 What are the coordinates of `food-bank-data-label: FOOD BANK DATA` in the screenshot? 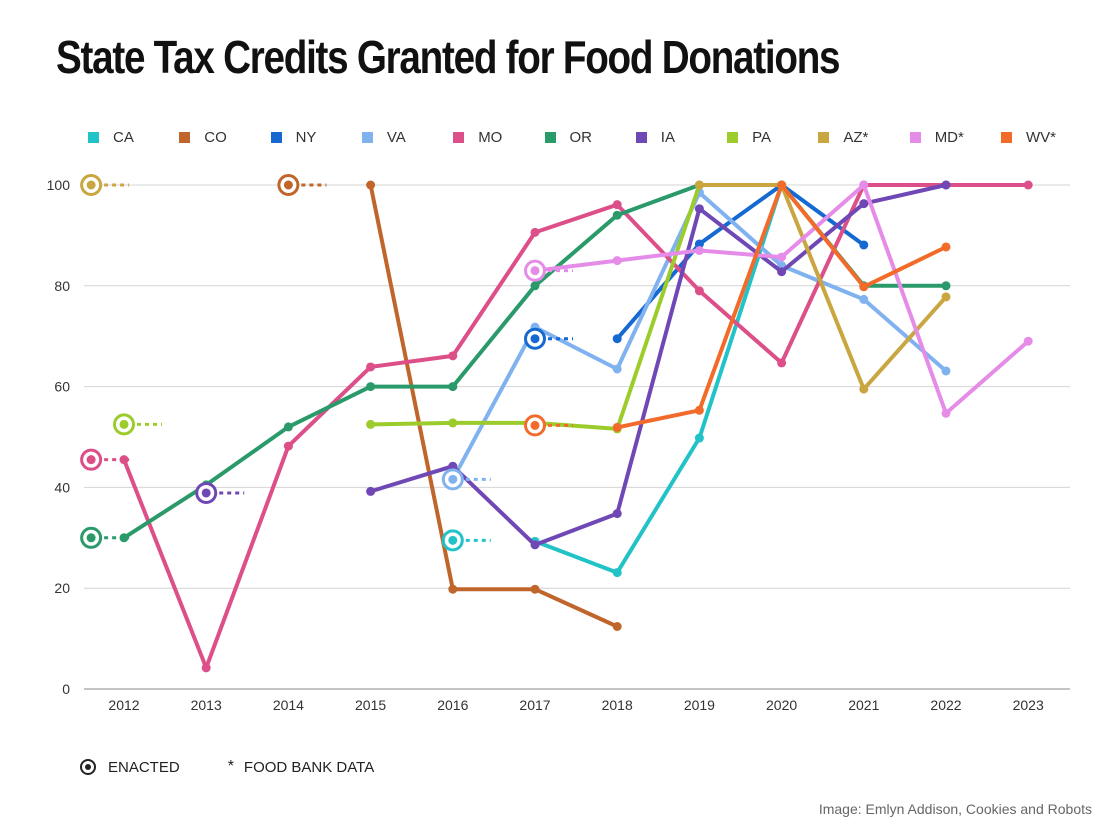 It's located at (309, 767).